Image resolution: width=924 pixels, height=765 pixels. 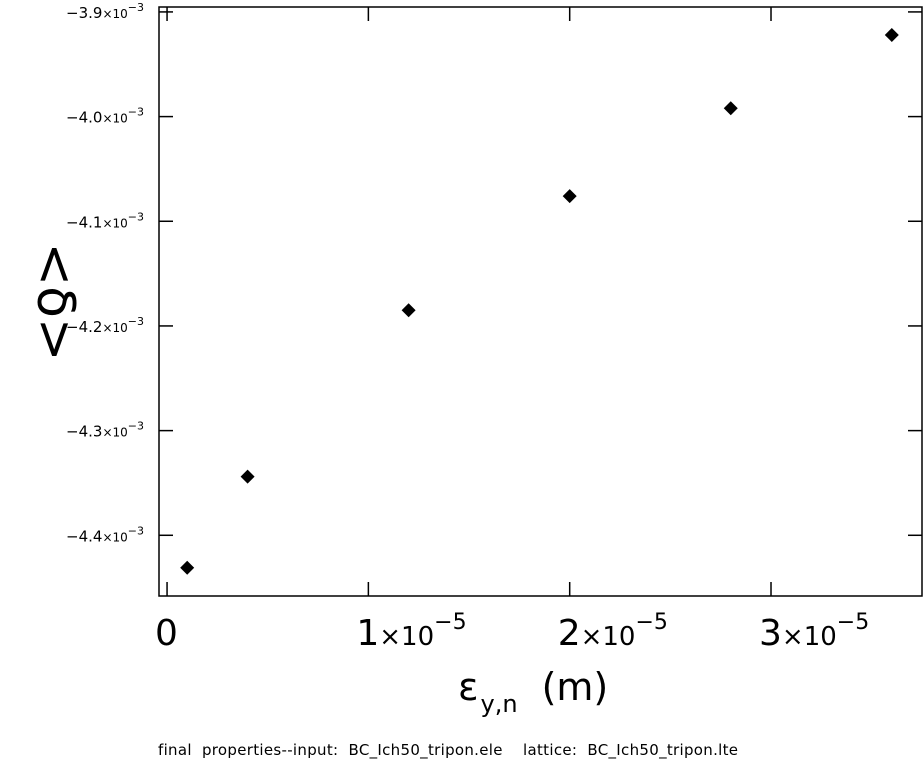 I want to click on x-tick-label-2: 2×10⁻⁵, so click(x=613, y=632).